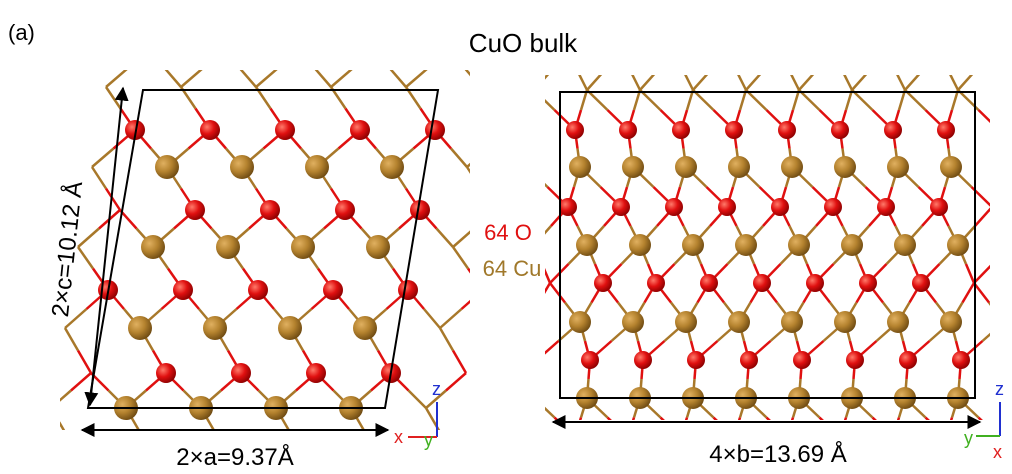  I want to click on width-label: 2×a=9.37Å, so click(234, 457).